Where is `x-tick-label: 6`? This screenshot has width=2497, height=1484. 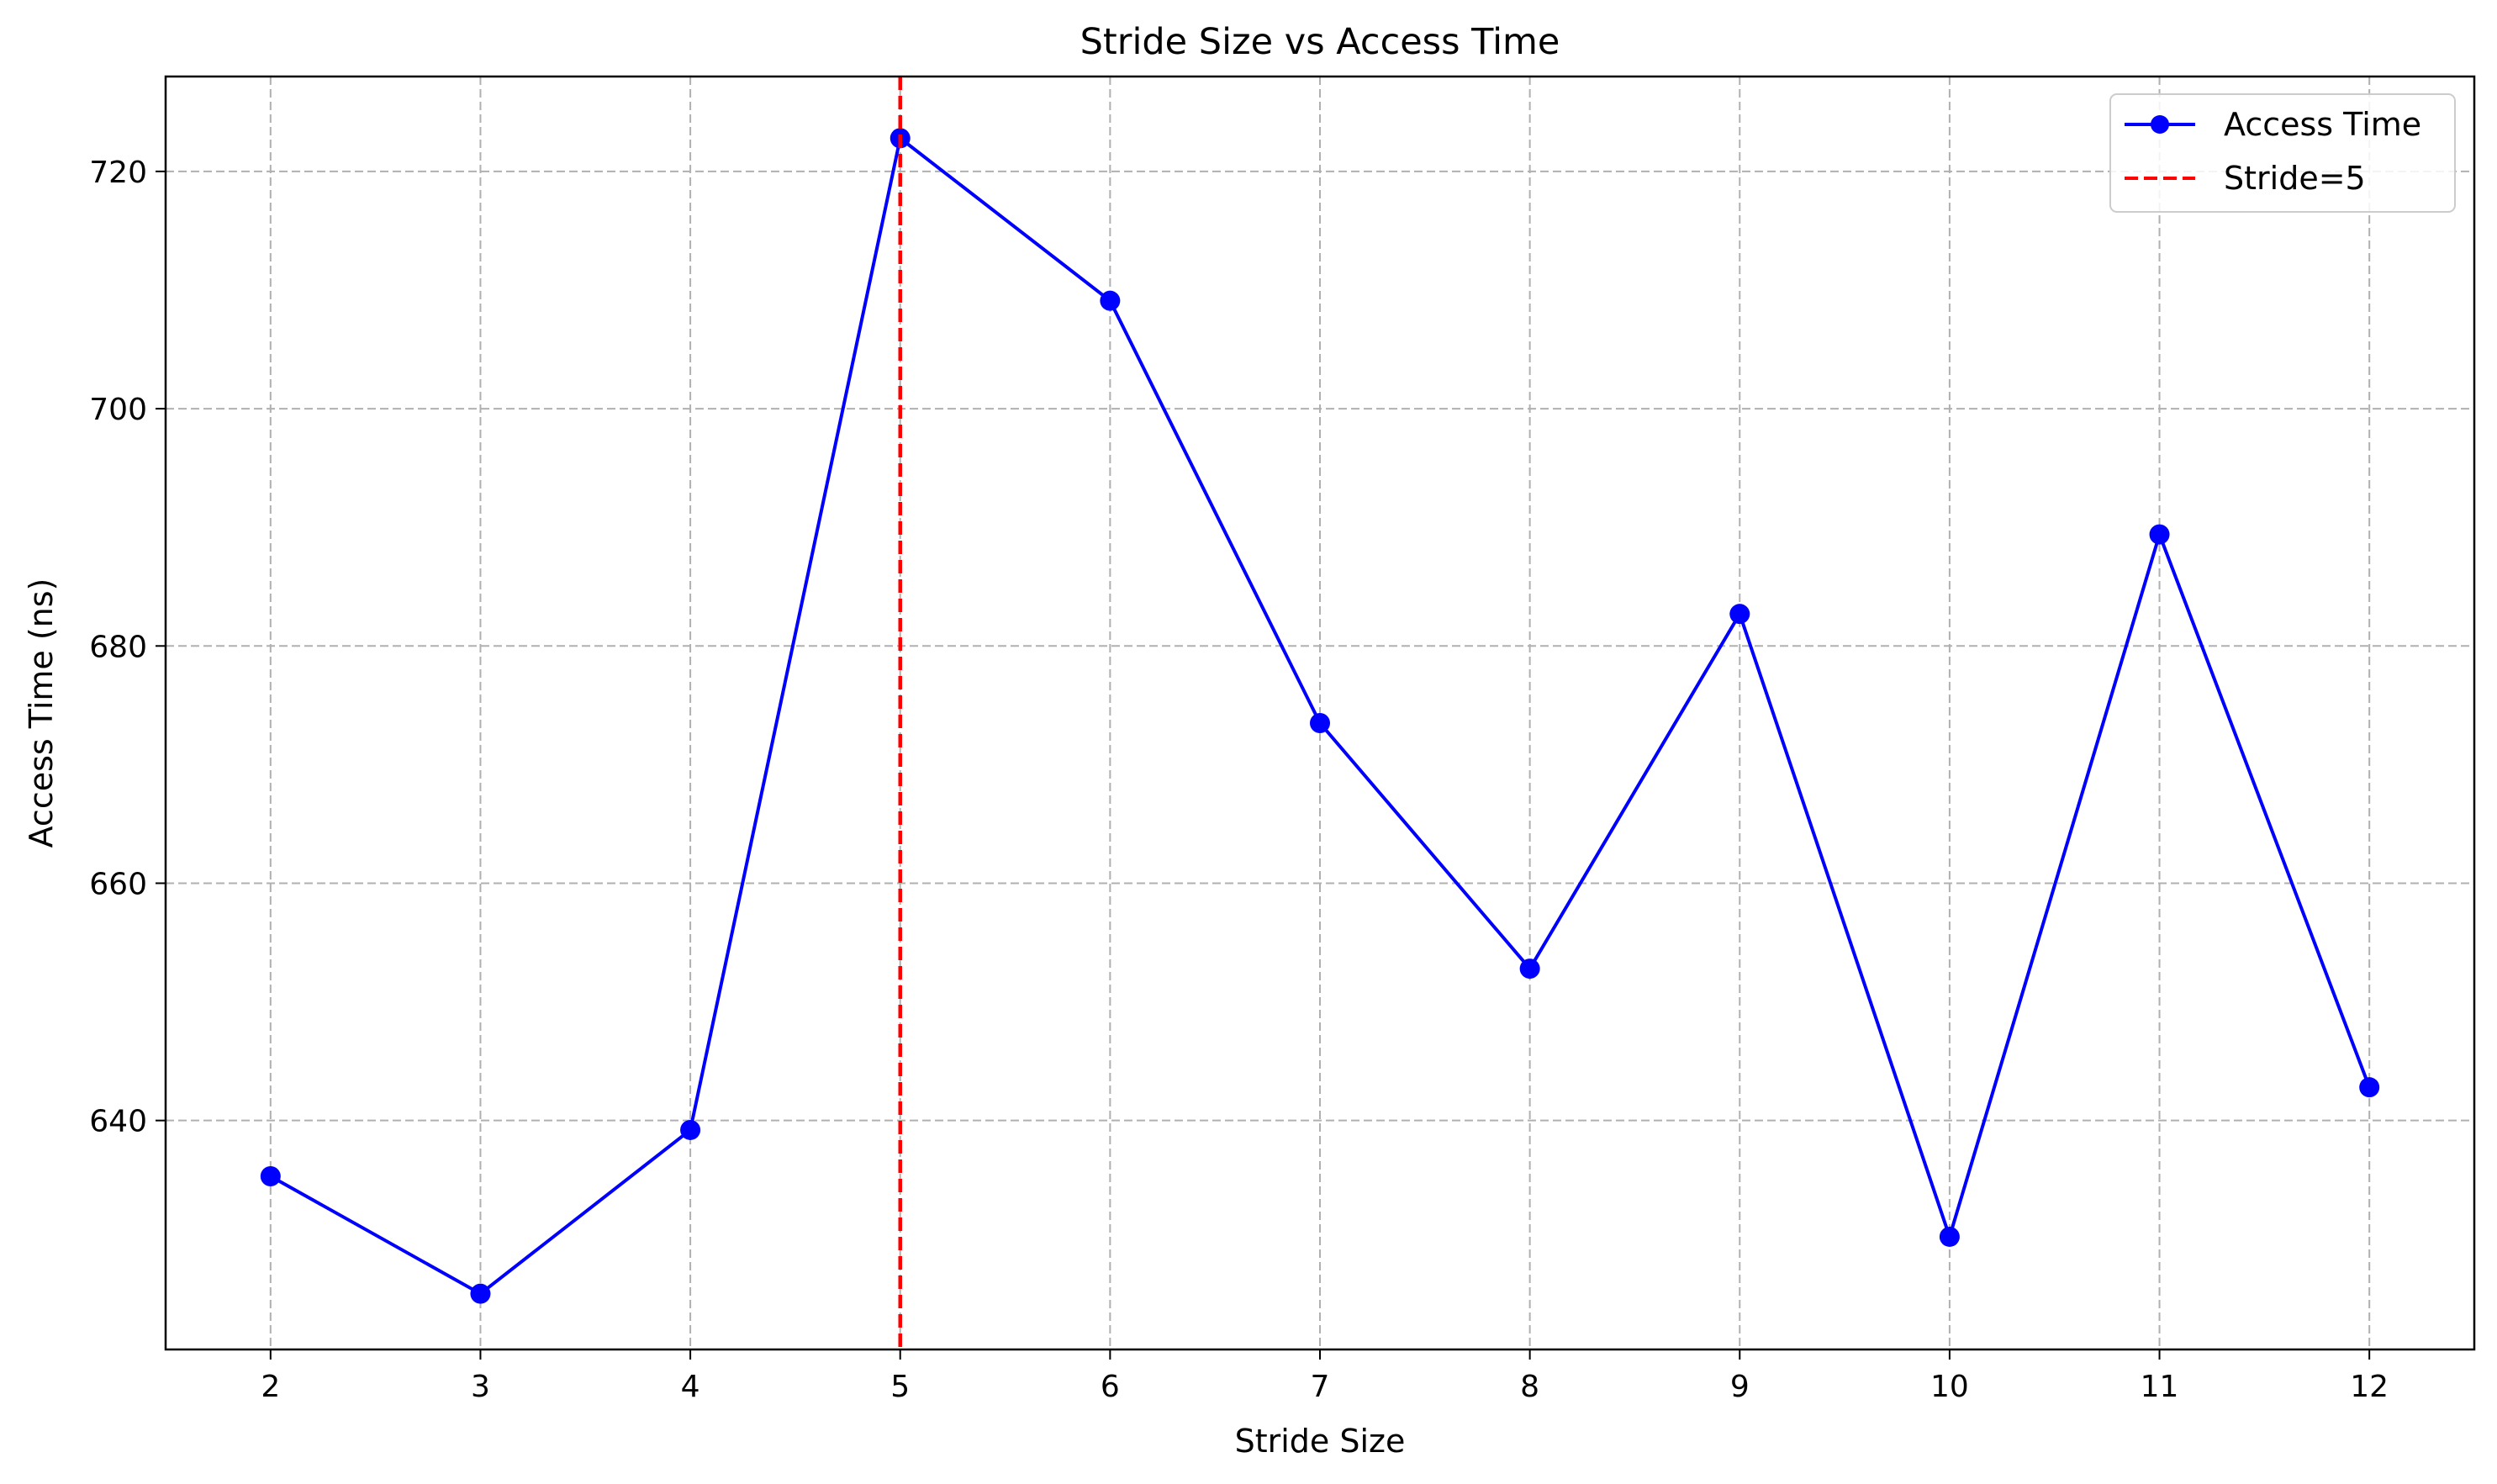
x-tick-label: 6 is located at coordinates (1110, 1387).